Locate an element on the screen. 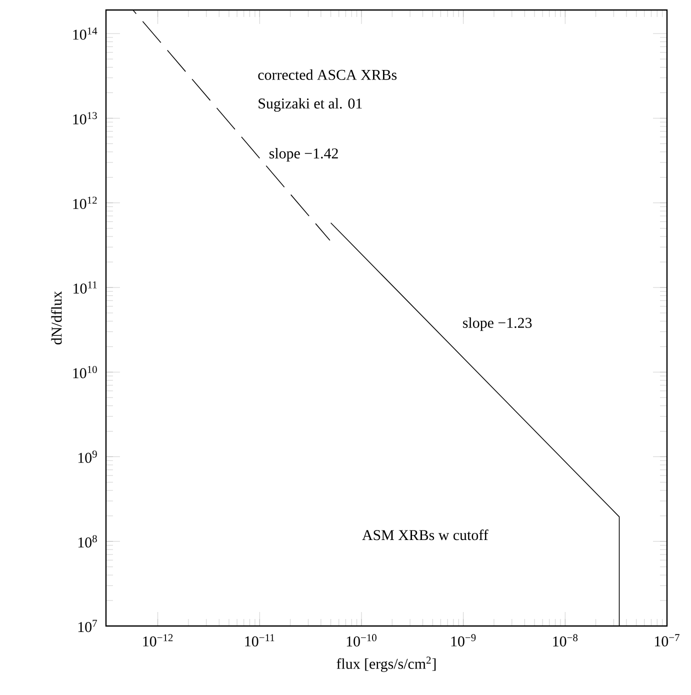 The image size is (691, 695). annotation: slope −1.42 is located at coordinates (303, 155).